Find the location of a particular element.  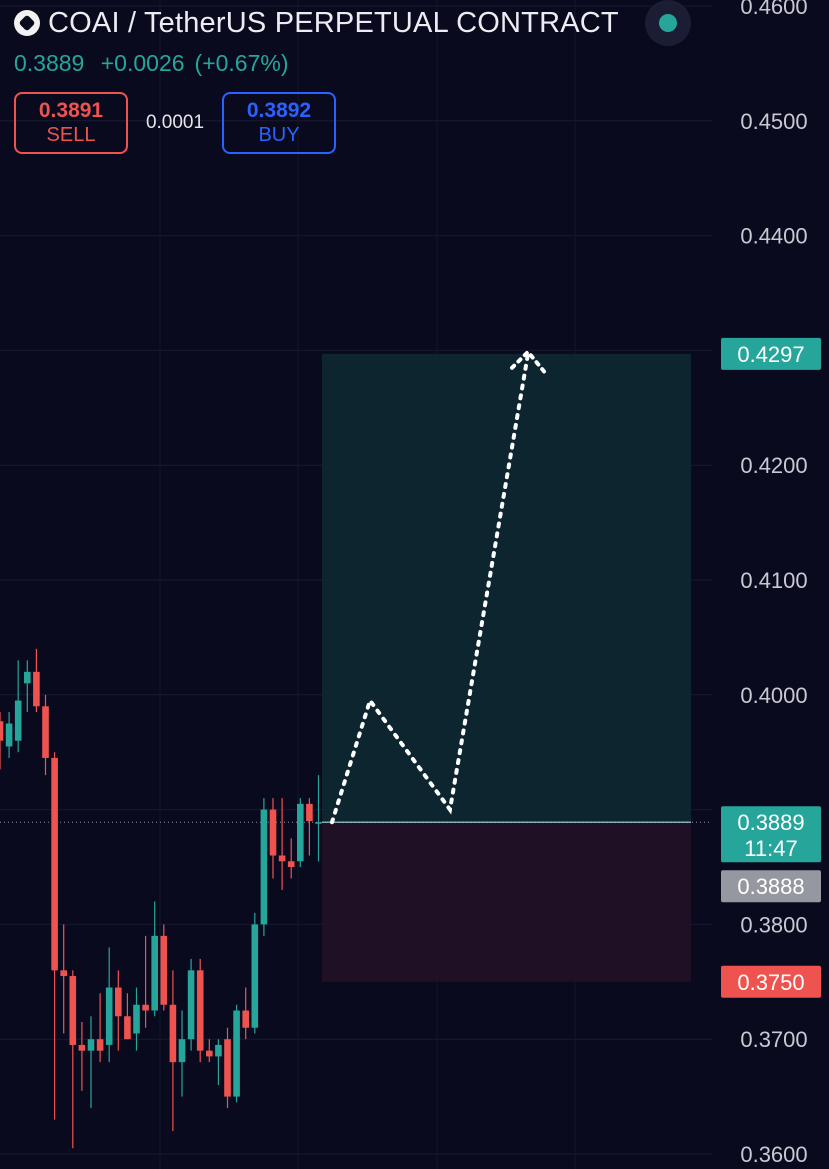

stop-price-badge is located at coordinates (771, 981).